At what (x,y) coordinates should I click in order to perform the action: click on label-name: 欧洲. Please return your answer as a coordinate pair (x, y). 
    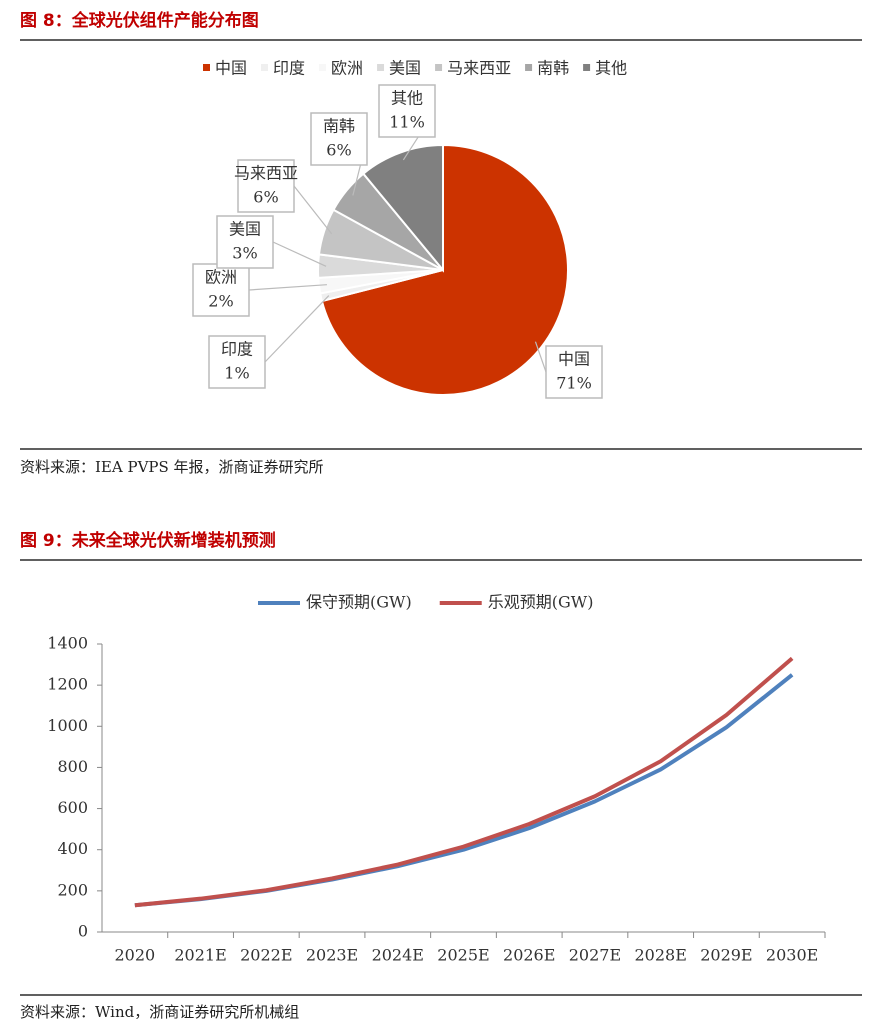
    Looking at the image, I should click on (221, 277).